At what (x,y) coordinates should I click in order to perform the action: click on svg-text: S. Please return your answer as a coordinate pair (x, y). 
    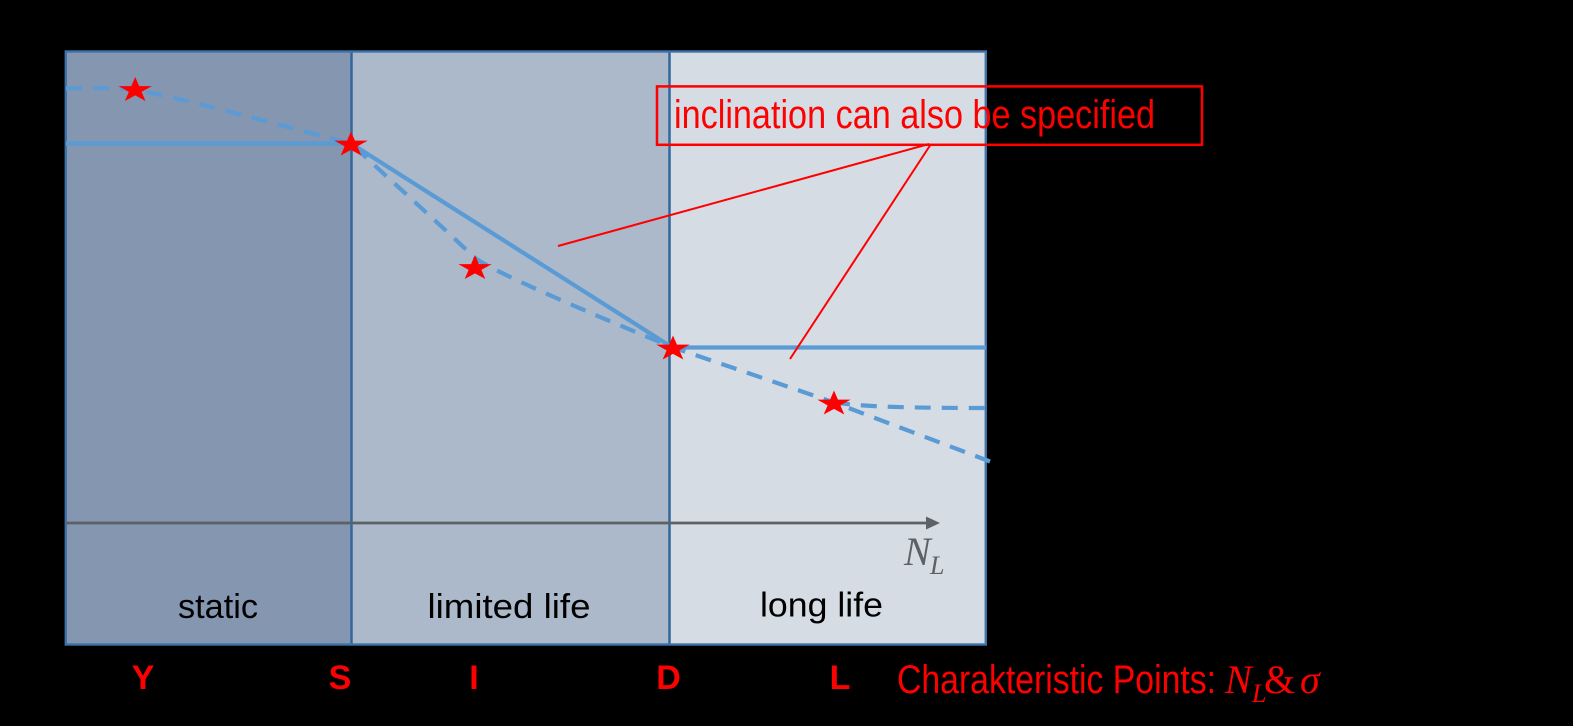
    Looking at the image, I should click on (340, 678).